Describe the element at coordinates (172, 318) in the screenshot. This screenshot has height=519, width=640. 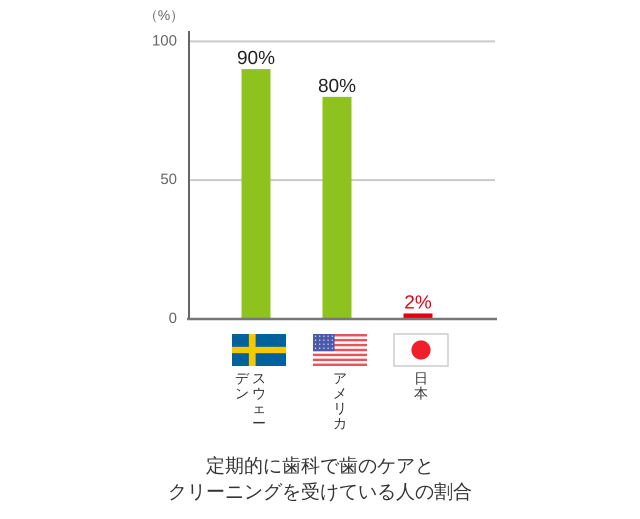
I see `y-tick-label: 0` at that location.